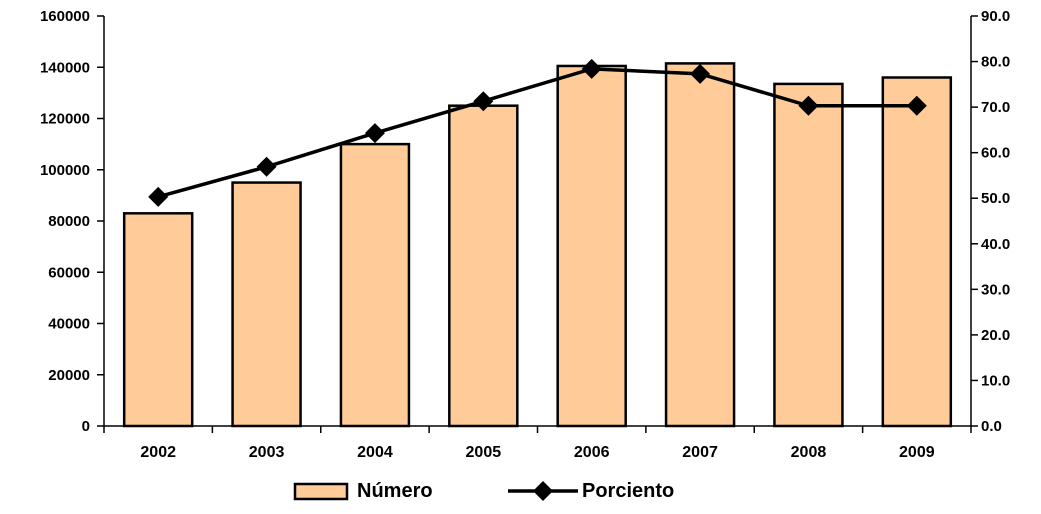 Image resolution: width=1041 pixels, height=514 pixels. I want to click on legend-label-numero: Número, so click(395, 491).